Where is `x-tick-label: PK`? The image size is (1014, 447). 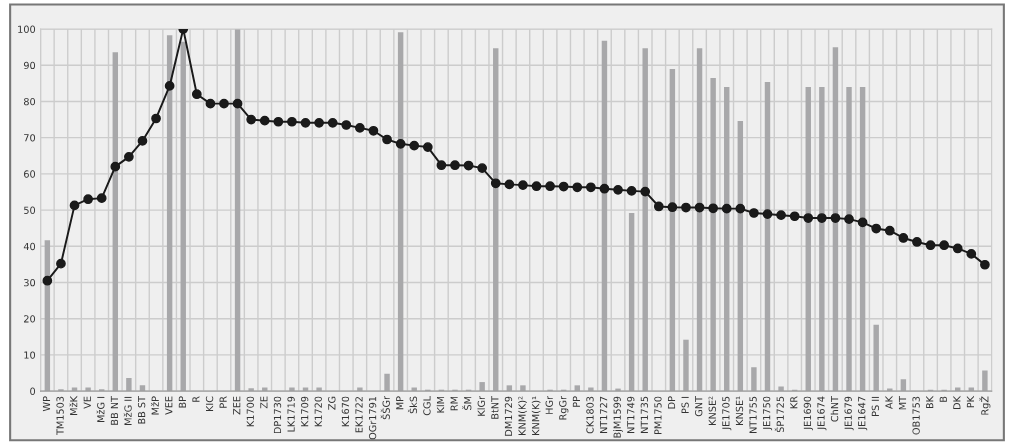
x-tick-label: PK is located at coordinates (970, 401).